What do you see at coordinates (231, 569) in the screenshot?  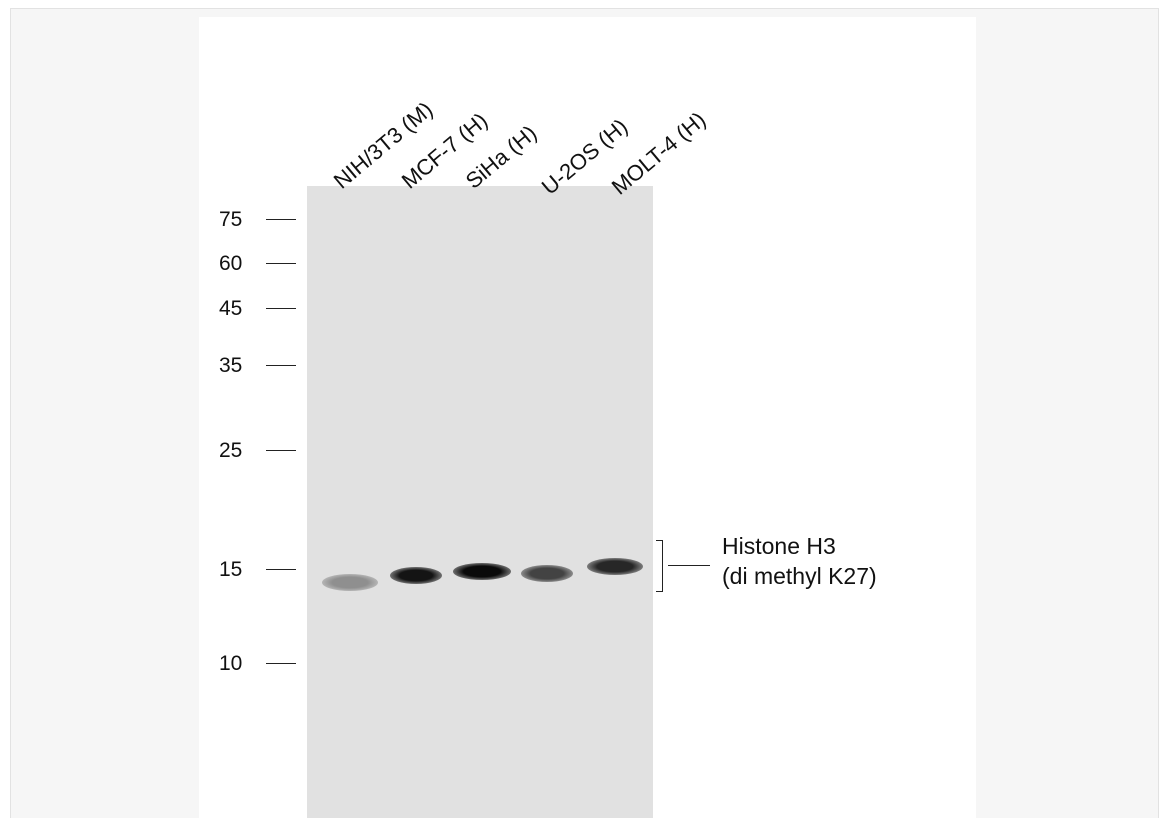 I see `mw-marker-label: 15` at bounding box center [231, 569].